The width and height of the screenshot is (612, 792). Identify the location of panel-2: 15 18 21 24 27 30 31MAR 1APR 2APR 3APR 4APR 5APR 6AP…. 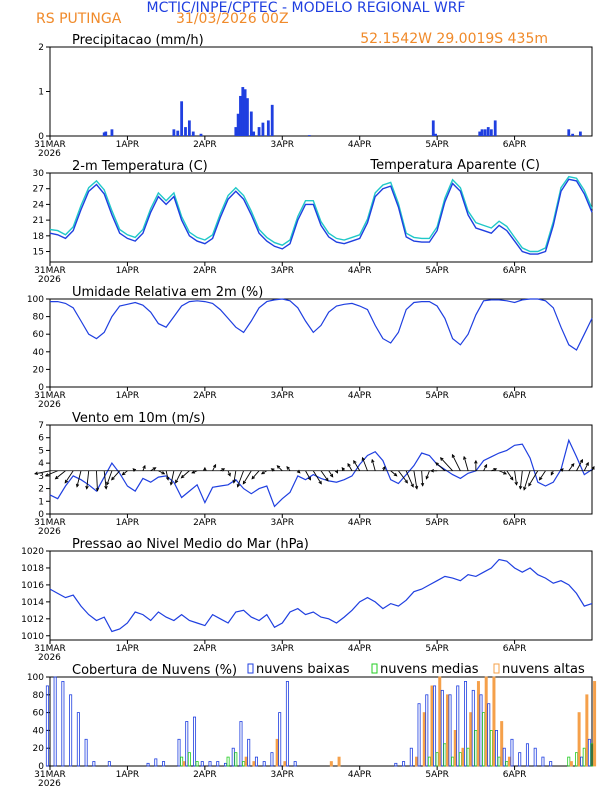
(313, 221).